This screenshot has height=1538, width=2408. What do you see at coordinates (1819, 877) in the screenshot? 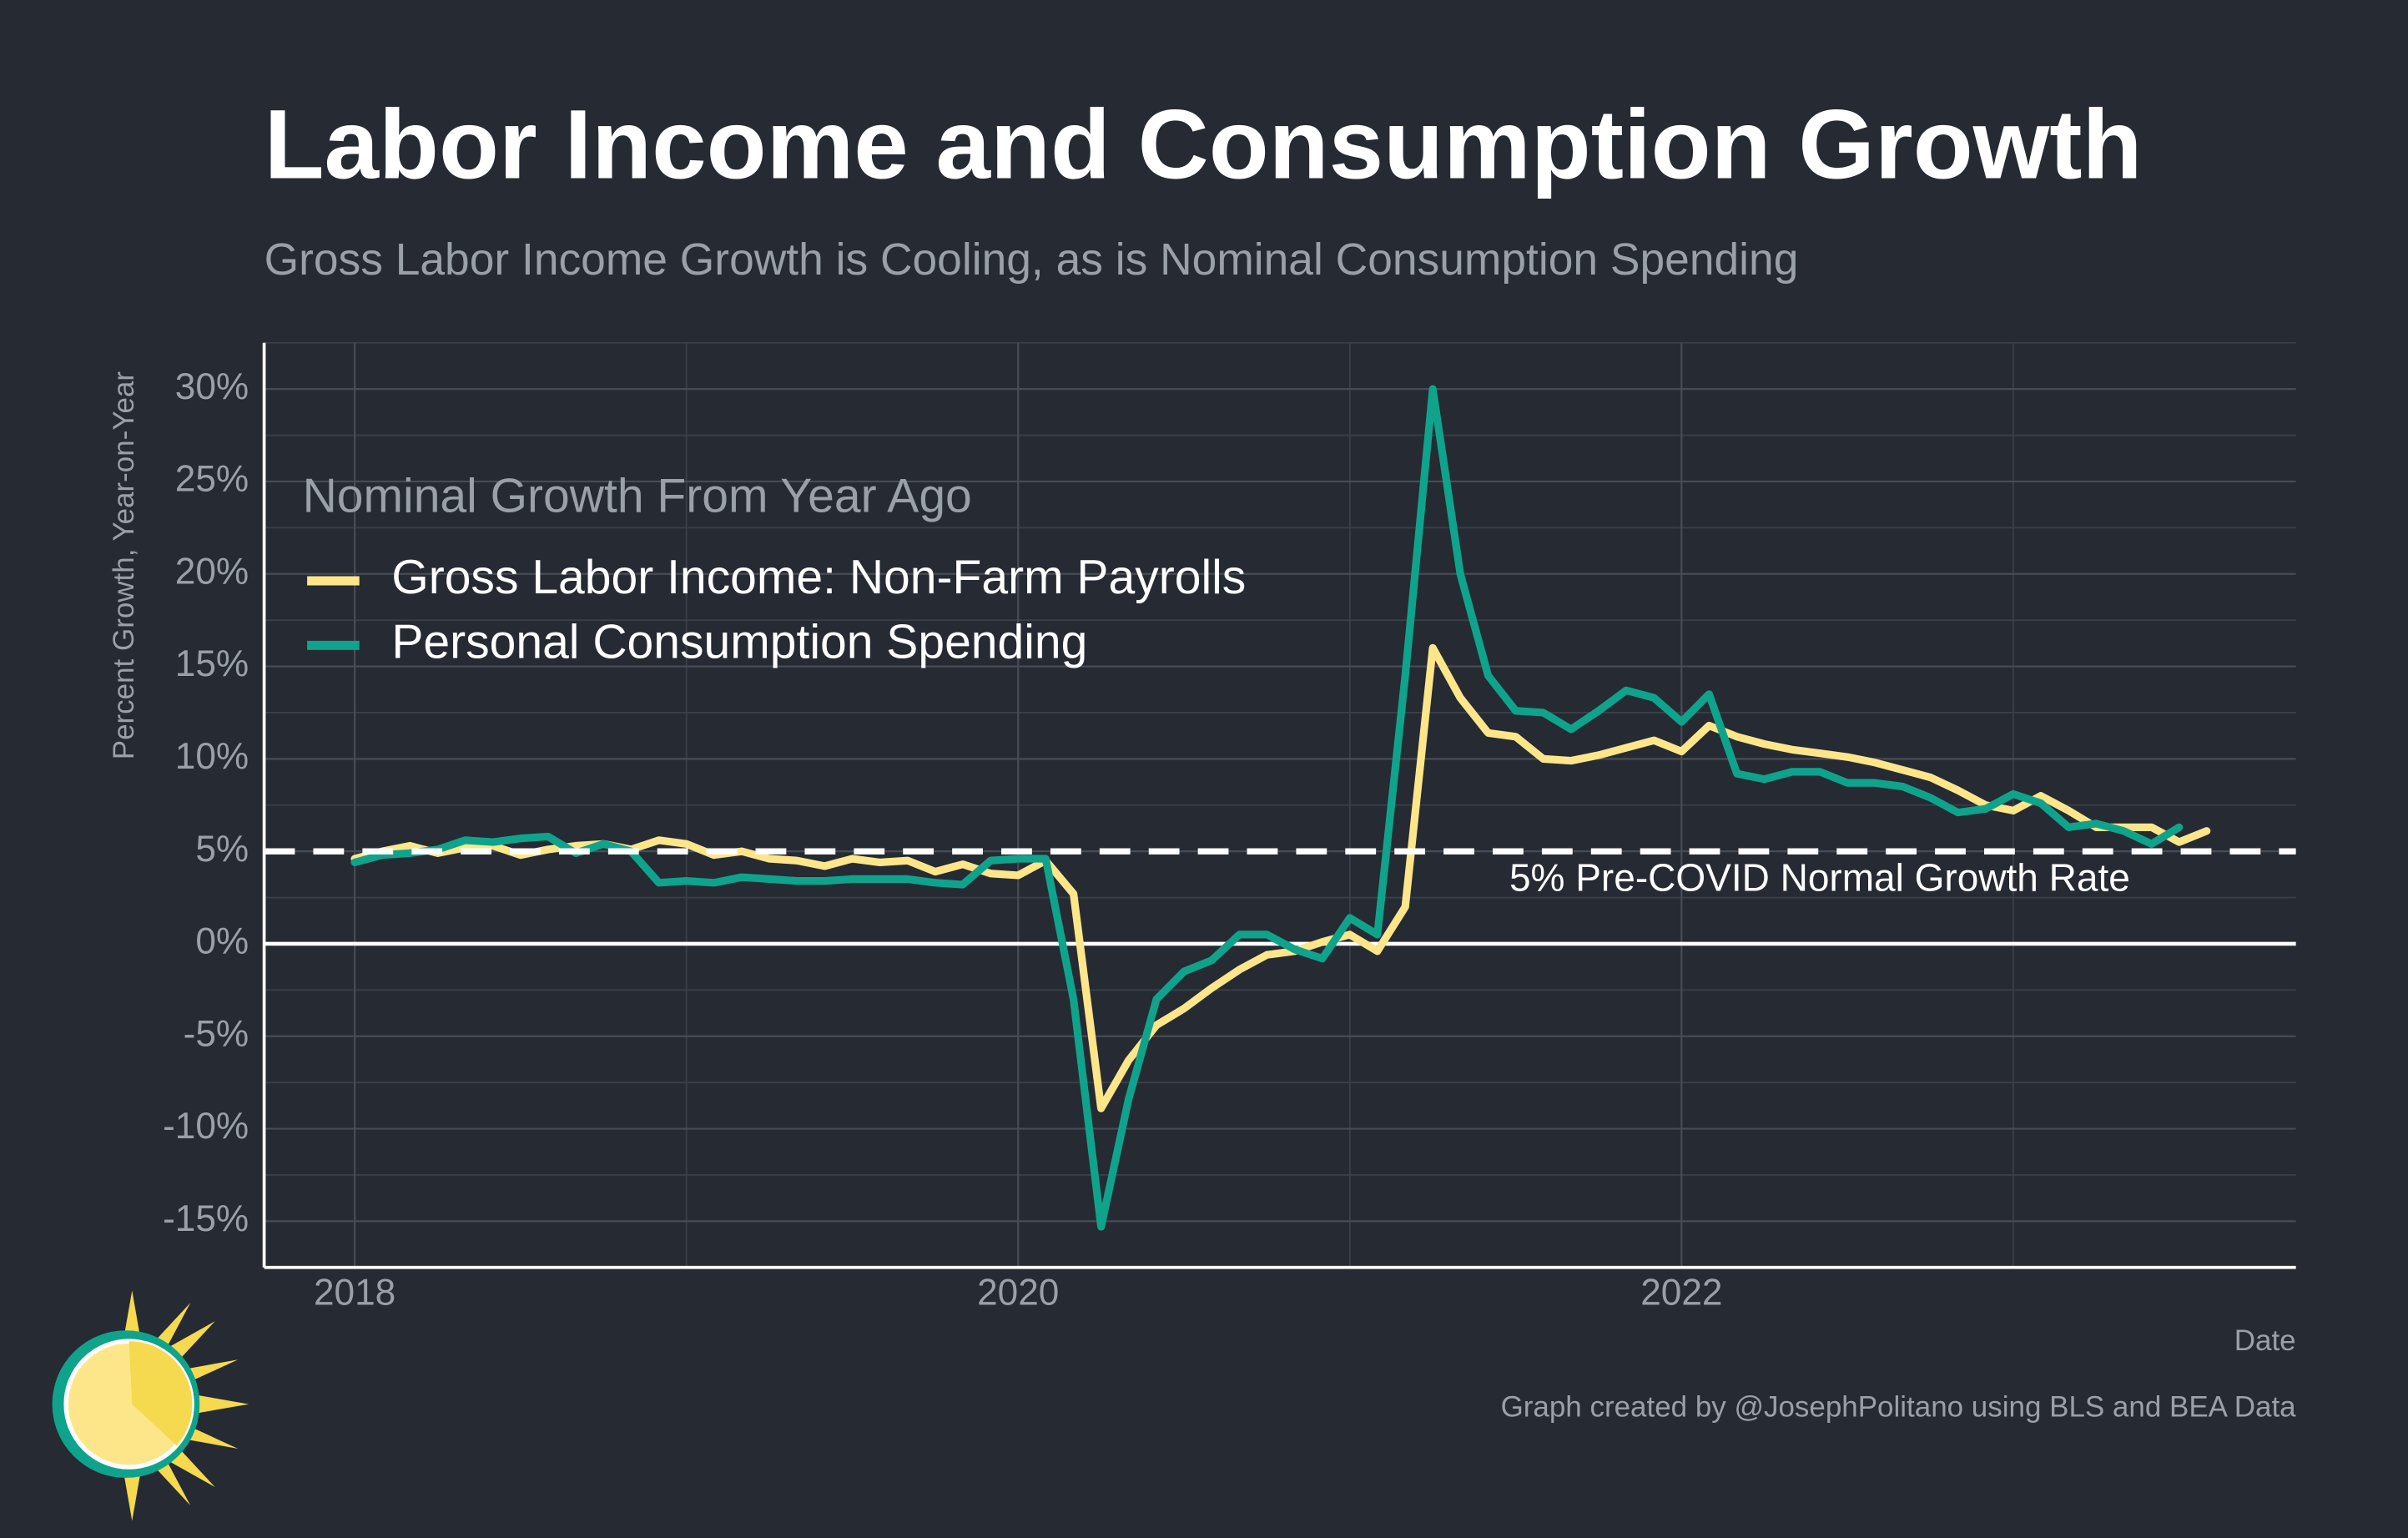
I see `reference-label: 5% Pre-COVID Normal Growth Rate` at bounding box center [1819, 877].